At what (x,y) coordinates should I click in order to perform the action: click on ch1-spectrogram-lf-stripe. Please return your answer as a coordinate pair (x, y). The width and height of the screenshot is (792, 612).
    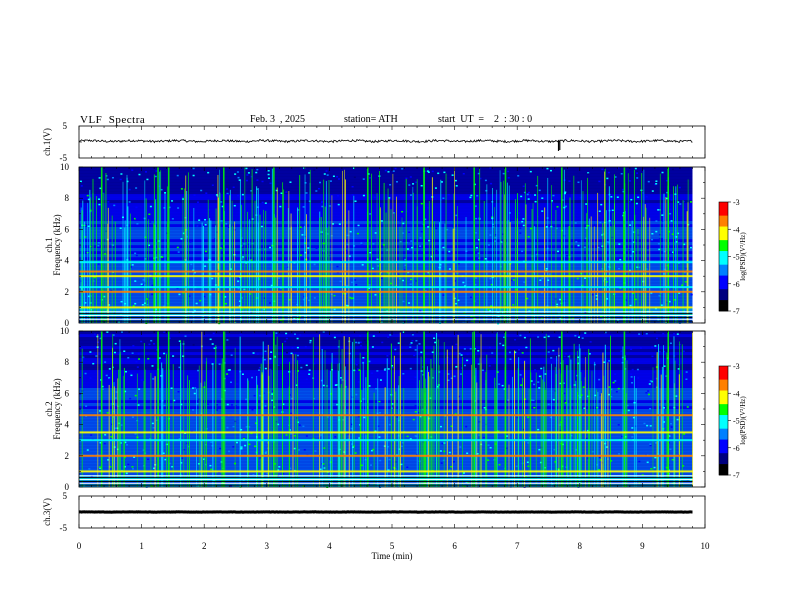
    Looking at the image, I should click on (386, 317).